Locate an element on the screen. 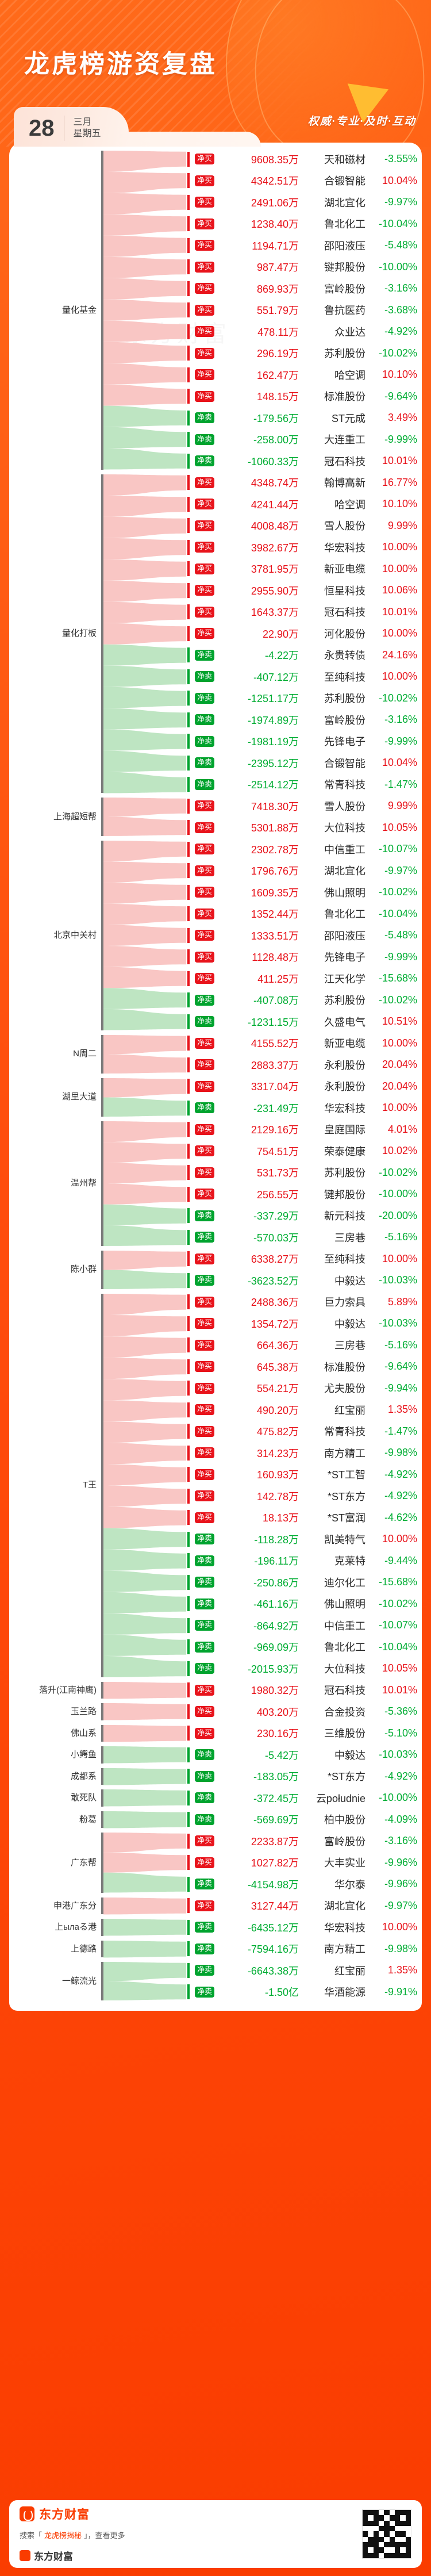 This screenshot has height=2576, width=431. table-row: 净买 1194.71万 邵阳液压 -5.48% is located at coordinates (304, 245).